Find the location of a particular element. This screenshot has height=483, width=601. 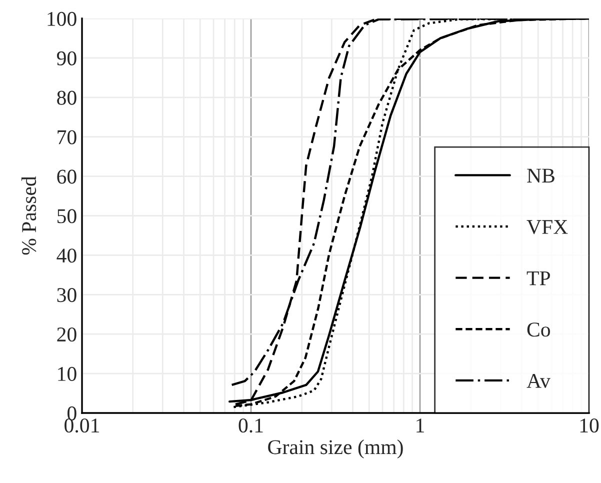

legend-label: VFX is located at coordinates (547, 227).